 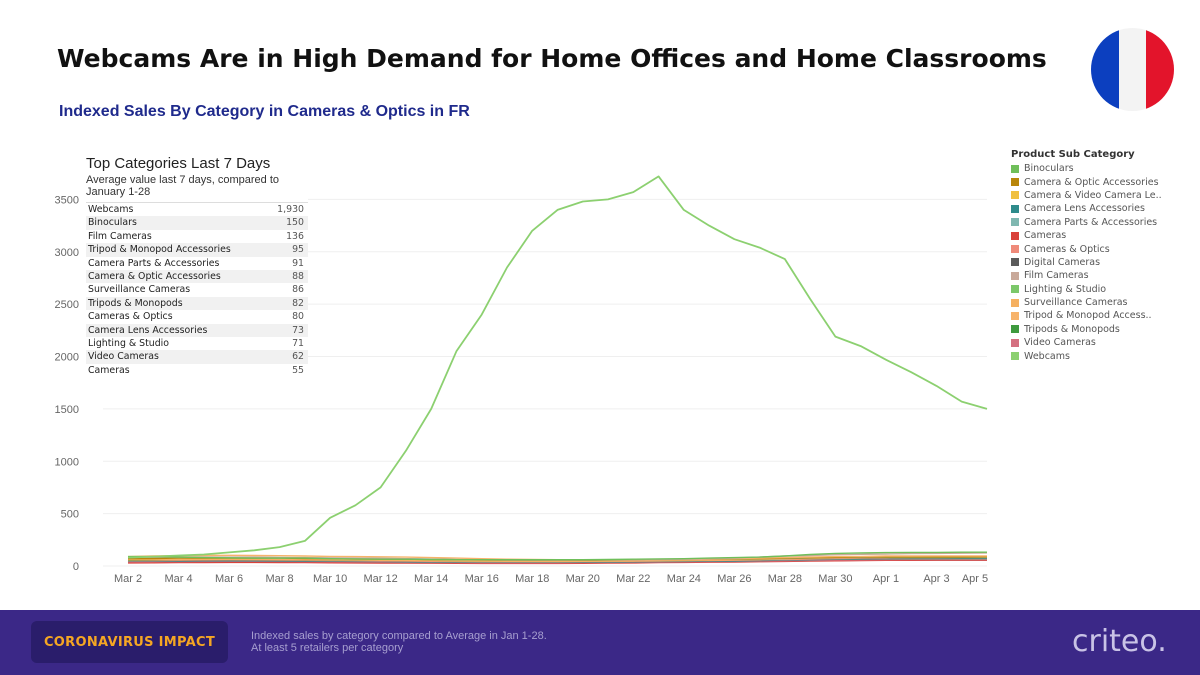 I want to click on legend-label: Lighting & Studio, so click(x=1065, y=289).